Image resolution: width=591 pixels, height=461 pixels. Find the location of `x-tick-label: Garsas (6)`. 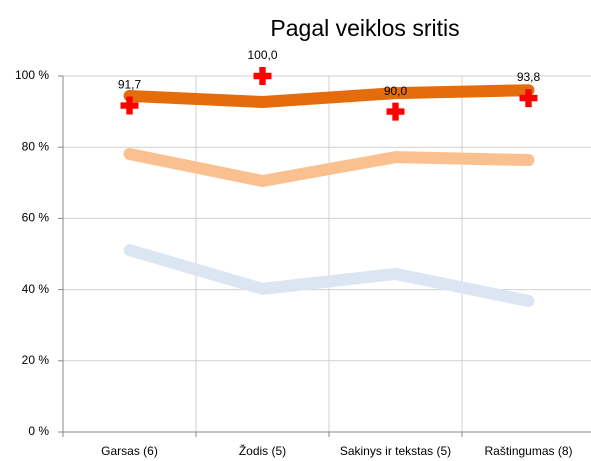

x-tick-label: Garsas (6) is located at coordinates (129, 451).